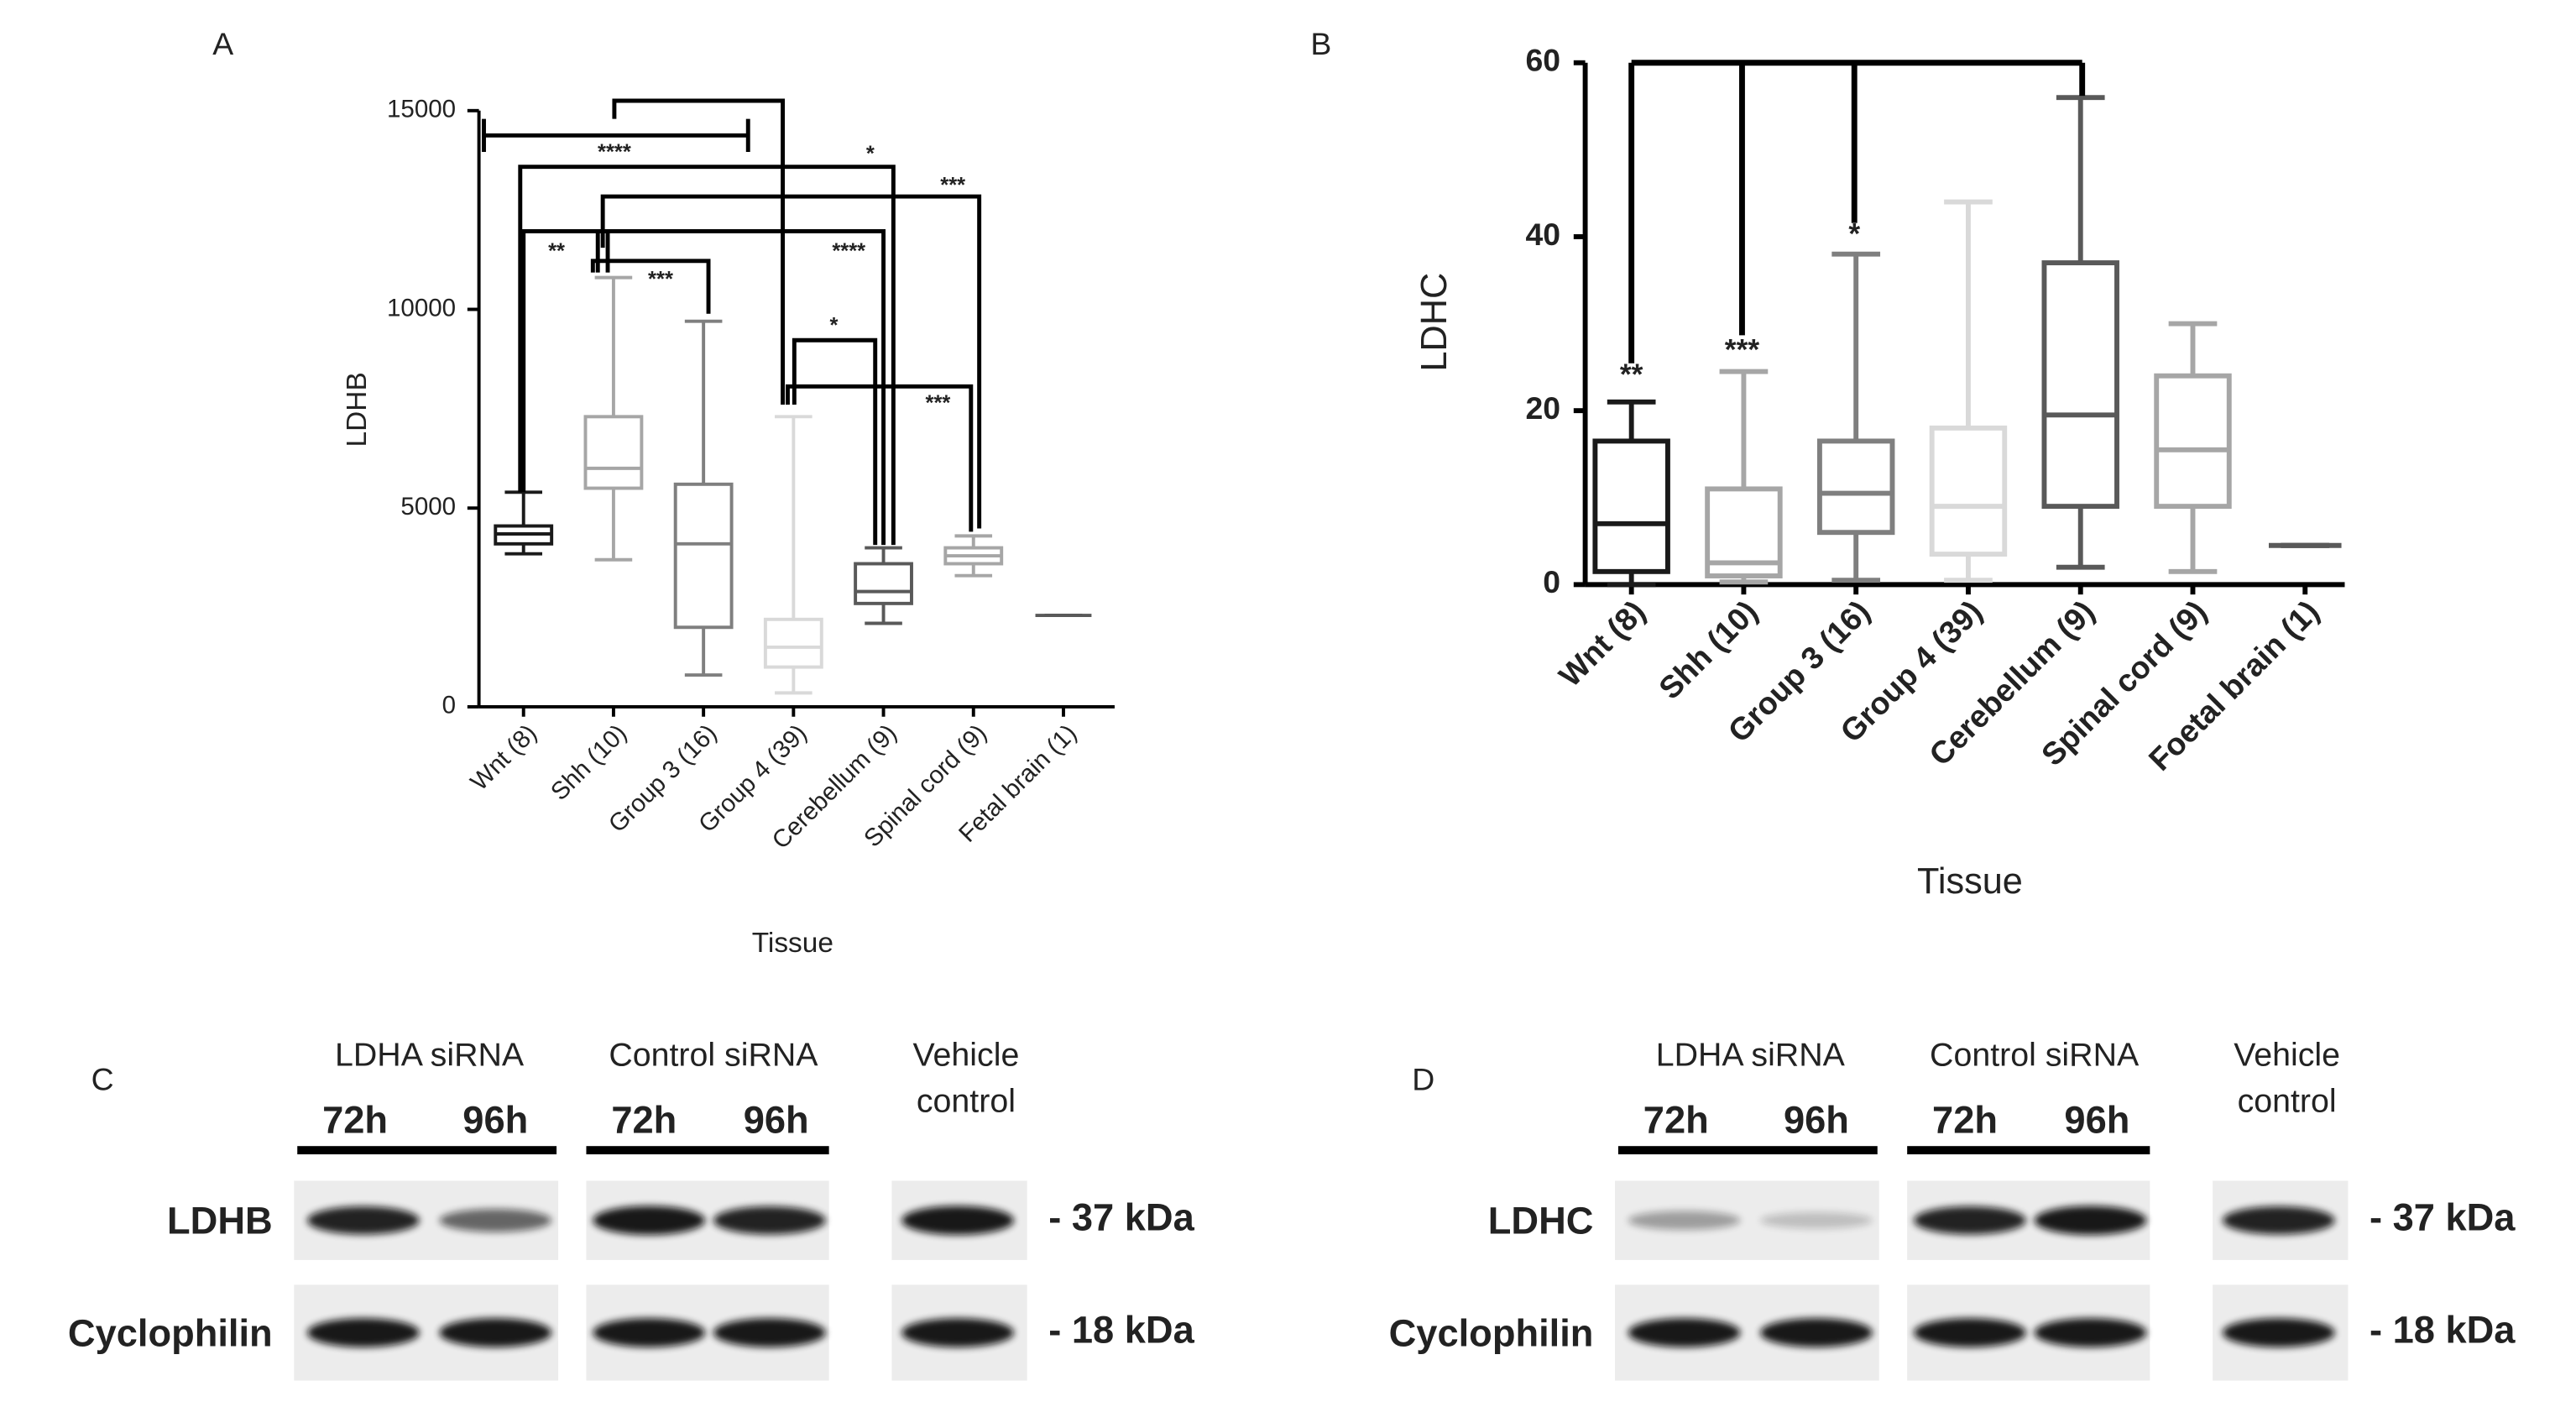 This screenshot has width=2576, height=1407. Describe the element at coordinates (421, 109) in the screenshot. I see `y-tick-label: 15000` at that location.